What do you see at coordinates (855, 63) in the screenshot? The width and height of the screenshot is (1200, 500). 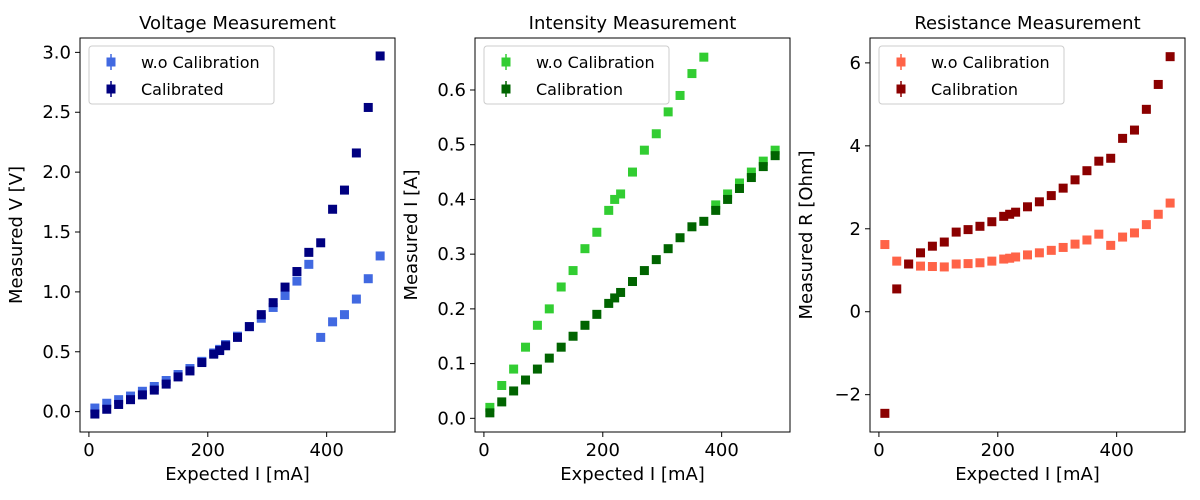 I see `y-tick-label: 6` at bounding box center [855, 63].